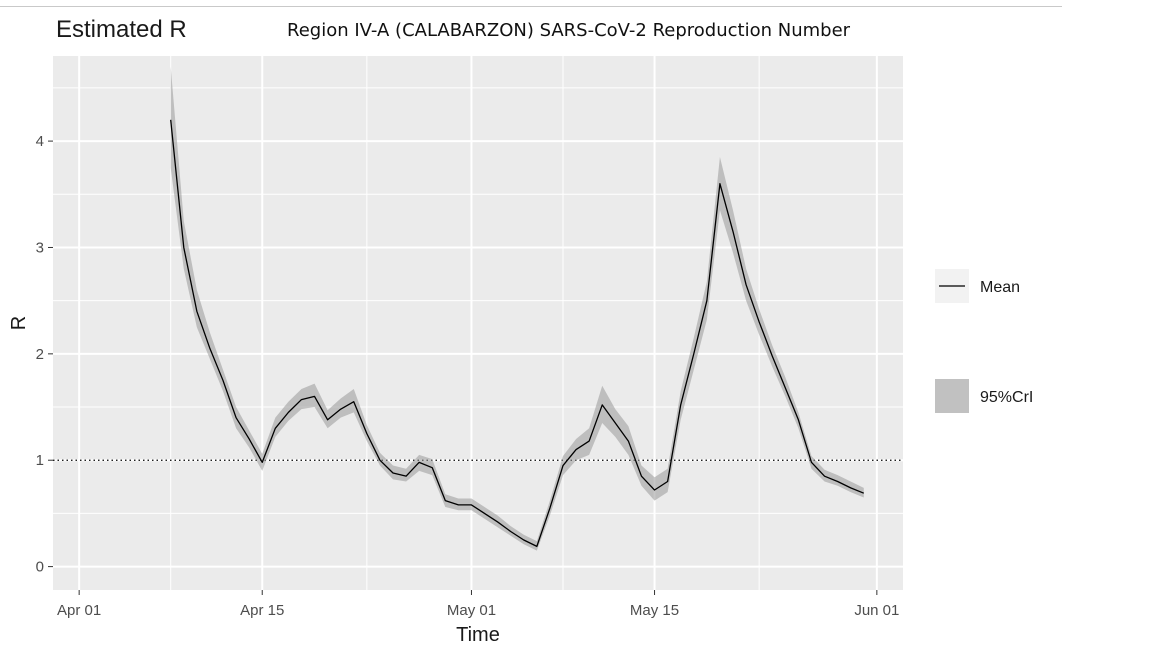 Image resolution: width=1152 pixels, height=648 pixels. What do you see at coordinates (1000, 287) in the screenshot?
I see `legend-label: Mean` at bounding box center [1000, 287].